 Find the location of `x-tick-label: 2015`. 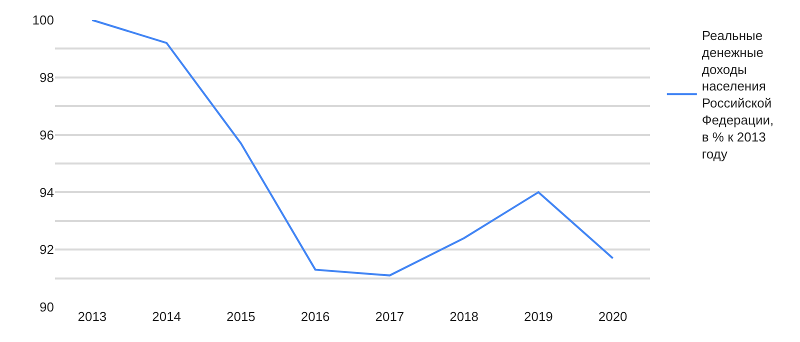

x-tick-label: 2015 is located at coordinates (241, 316).